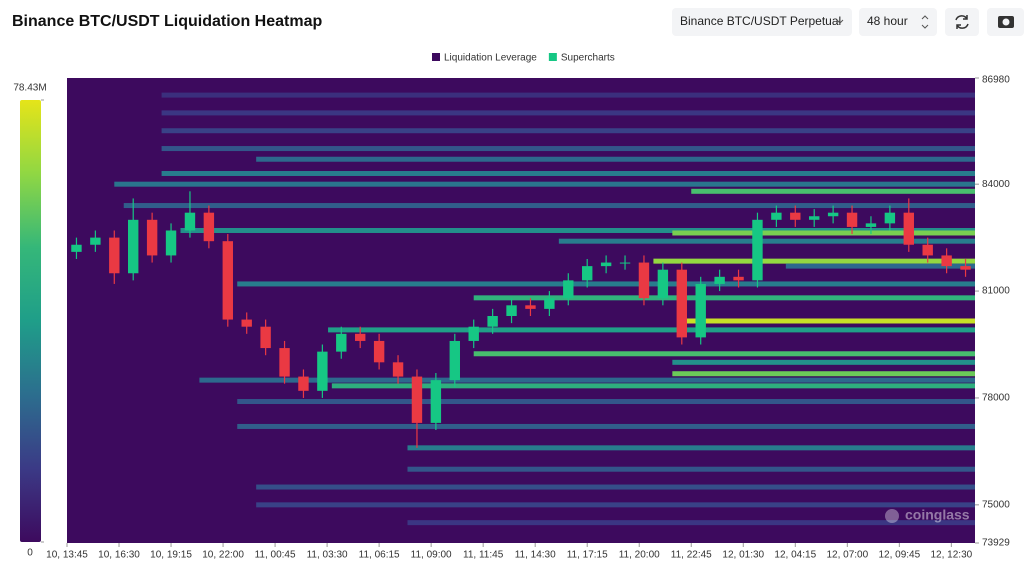 Image resolution: width=1024 pixels, height=573 pixels. Describe the element at coordinates (588, 58) in the screenshot. I see `legend-label: Supercharts` at that location.